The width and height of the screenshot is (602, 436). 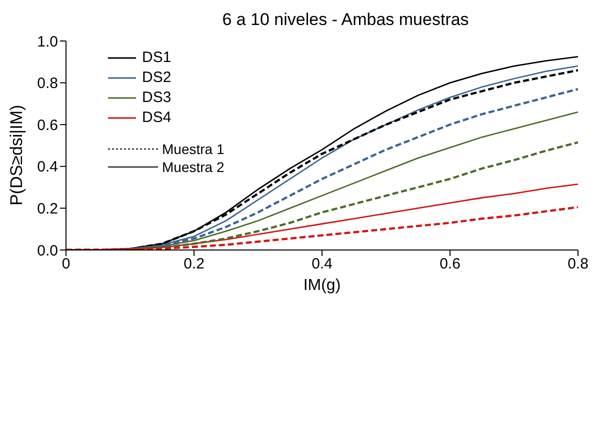 What do you see at coordinates (16, 155) in the screenshot?
I see `y-axis-title: P(DS≥dsi|IM)` at bounding box center [16, 155].